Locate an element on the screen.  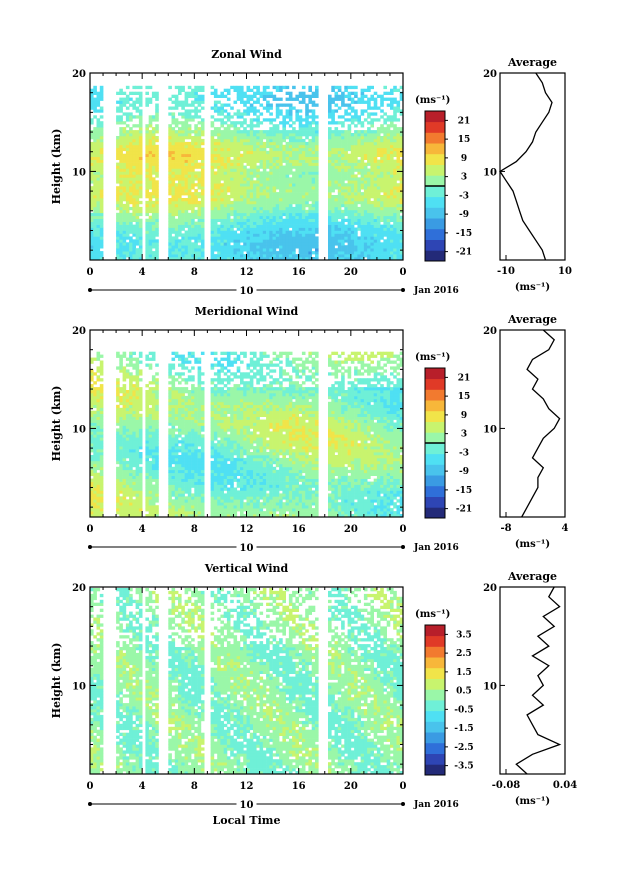
colorbar-tick-label: -21 is located at coordinates (464, 253).